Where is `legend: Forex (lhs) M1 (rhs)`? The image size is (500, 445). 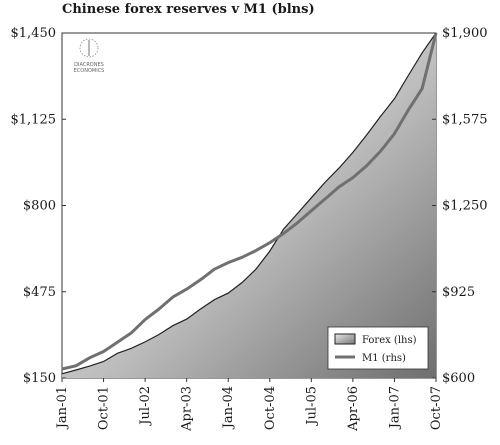 legend: Forex (lhs) M1 (rhs) is located at coordinates (378, 348).